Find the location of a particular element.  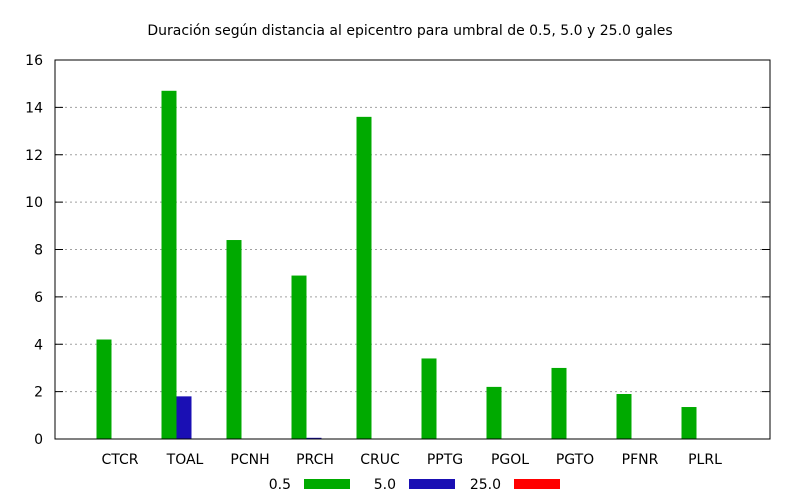

x-tick-label: PCNH is located at coordinates (249, 460).